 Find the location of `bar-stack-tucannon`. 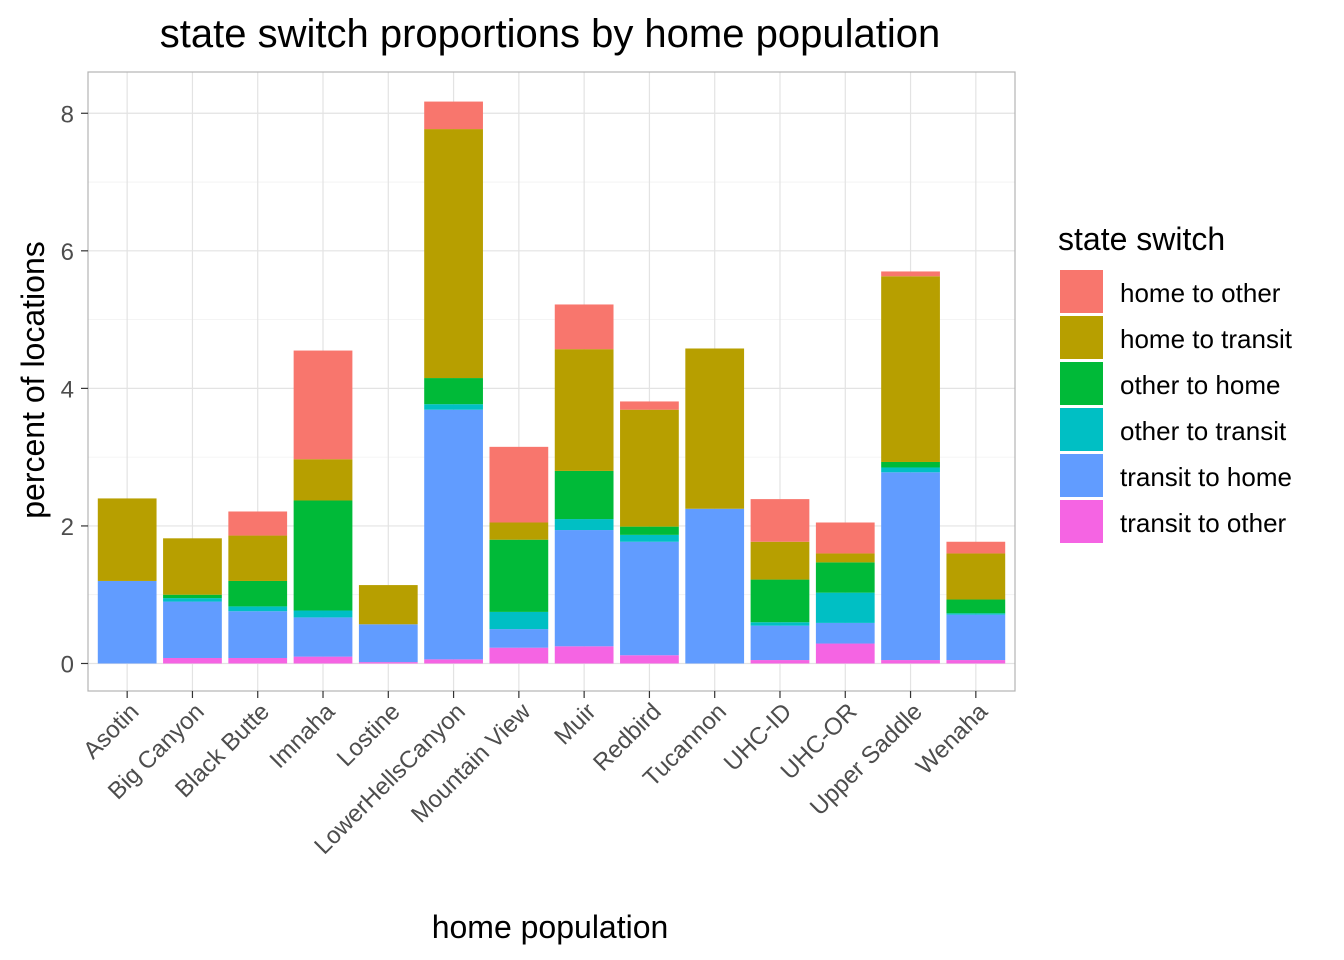

bar-stack-tucannon is located at coordinates (715, 506).